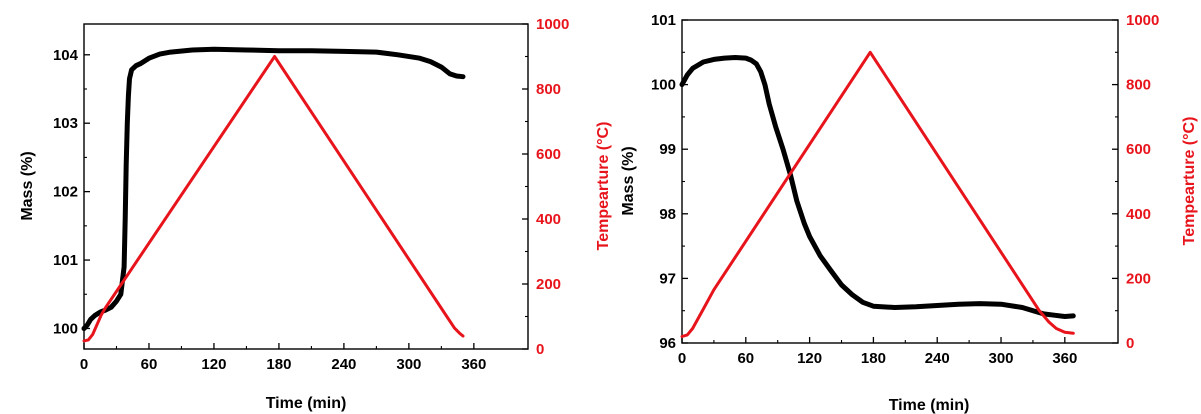 This screenshot has width=1201, height=414. I want to click on y-tick-label: 104, so click(66, 55).